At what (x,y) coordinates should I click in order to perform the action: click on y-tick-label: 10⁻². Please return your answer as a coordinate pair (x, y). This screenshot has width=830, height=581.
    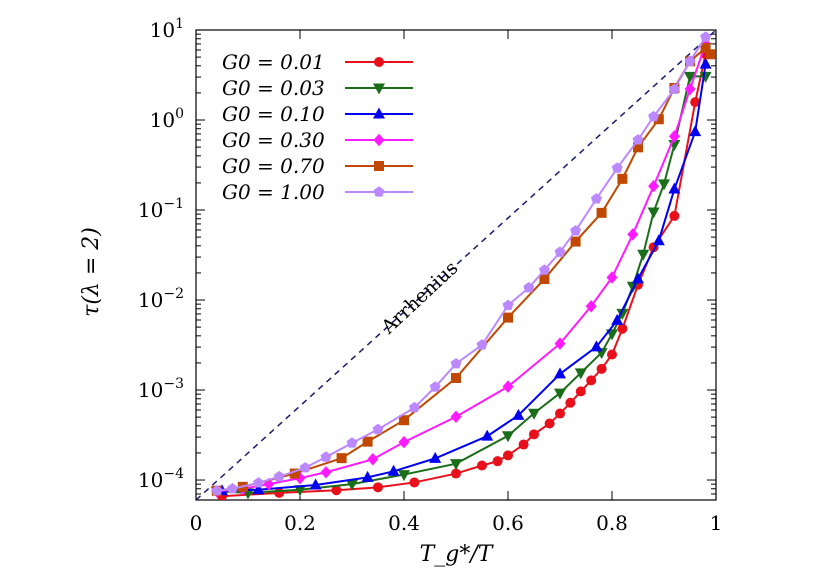
    Looking at the image, I should click on (161, 299).